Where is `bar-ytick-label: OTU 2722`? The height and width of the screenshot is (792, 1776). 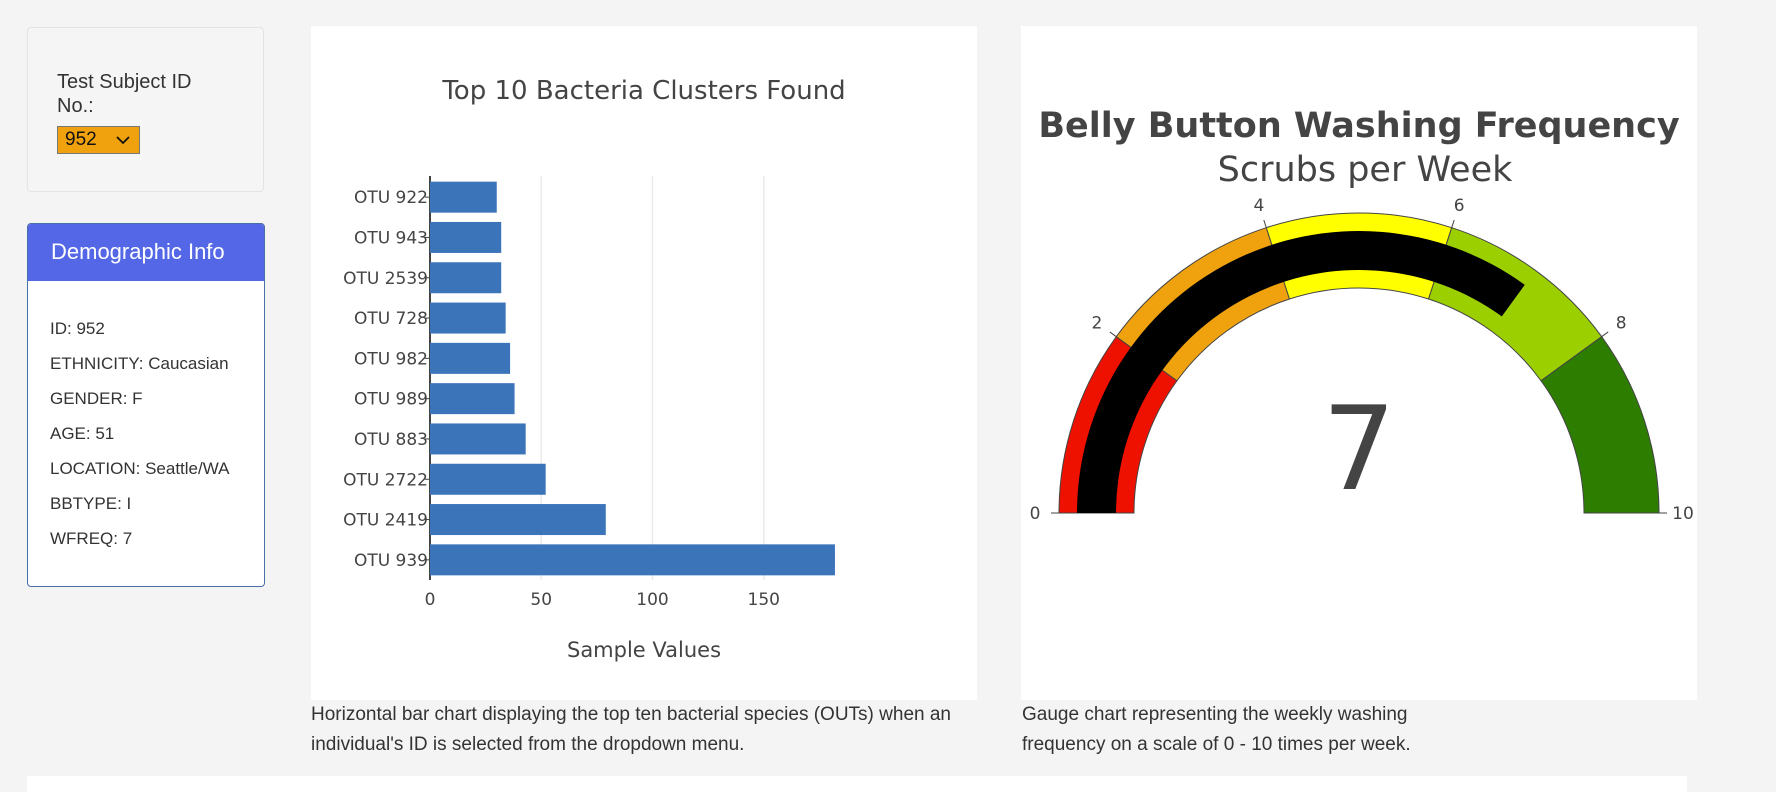
bar-ytick-label: OTU 2722 is located at coordinates (385, 480).